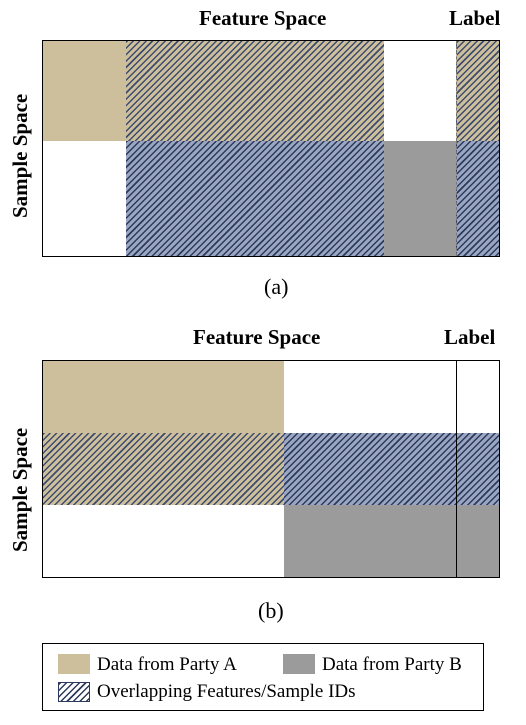  What do you see at coordinates (477, 91) in the screenshot?
I see `label-party-a-block` at bounding box center [477, 91].